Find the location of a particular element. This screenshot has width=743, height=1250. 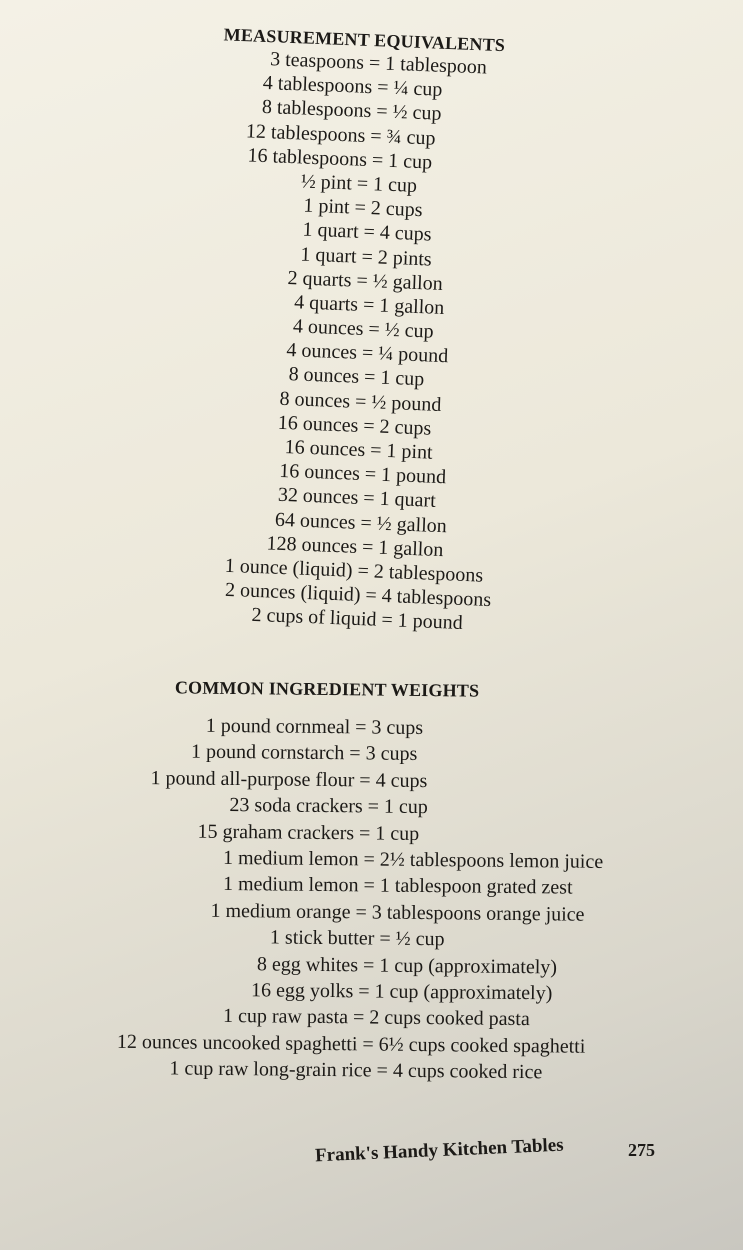

list-item: 15 graham crackers = 1 cup is located at coordinates (308, 832).